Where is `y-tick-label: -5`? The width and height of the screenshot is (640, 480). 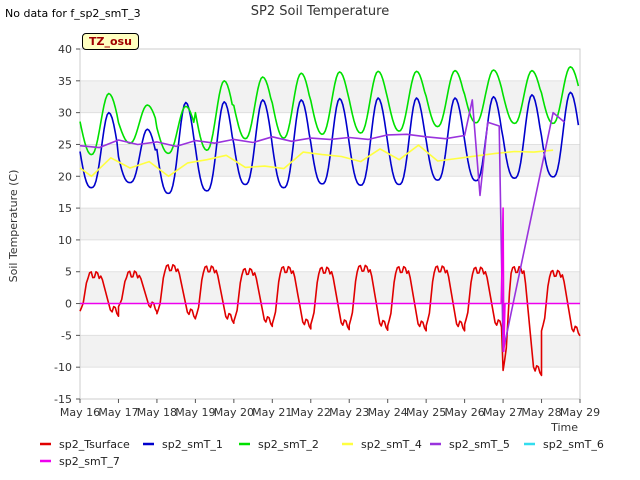
y-tick-label: -5 is located at coordinates (66, 335).